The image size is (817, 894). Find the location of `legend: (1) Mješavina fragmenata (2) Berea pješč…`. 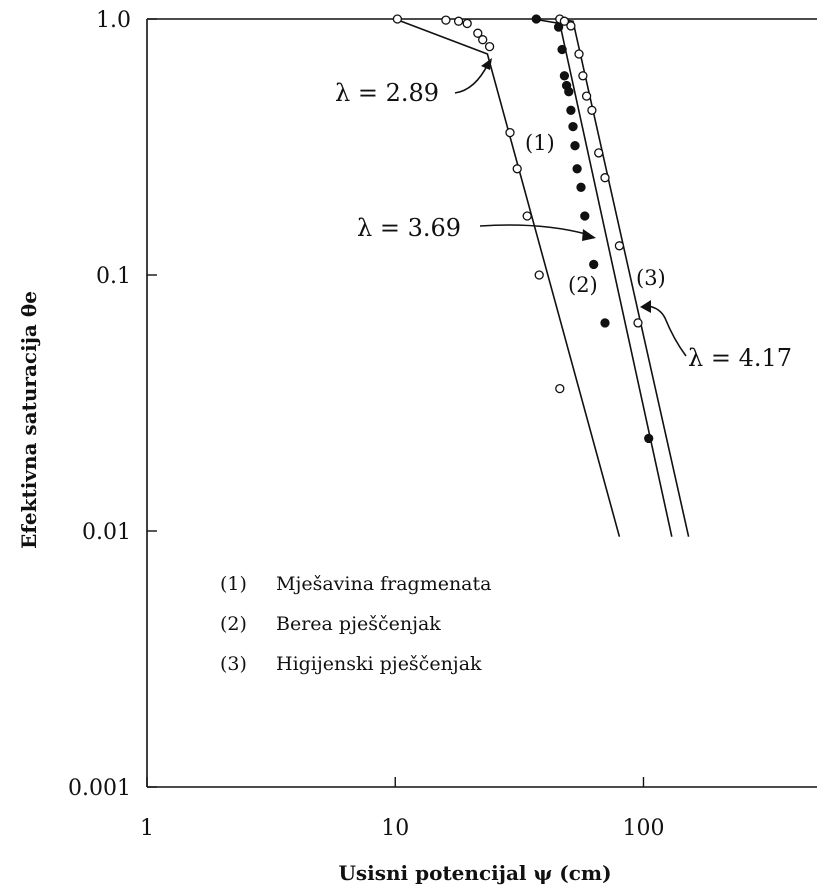

legend: (1) Mješavina fragmenata (2) Berea pješč… is located at coordinates (355, 624).